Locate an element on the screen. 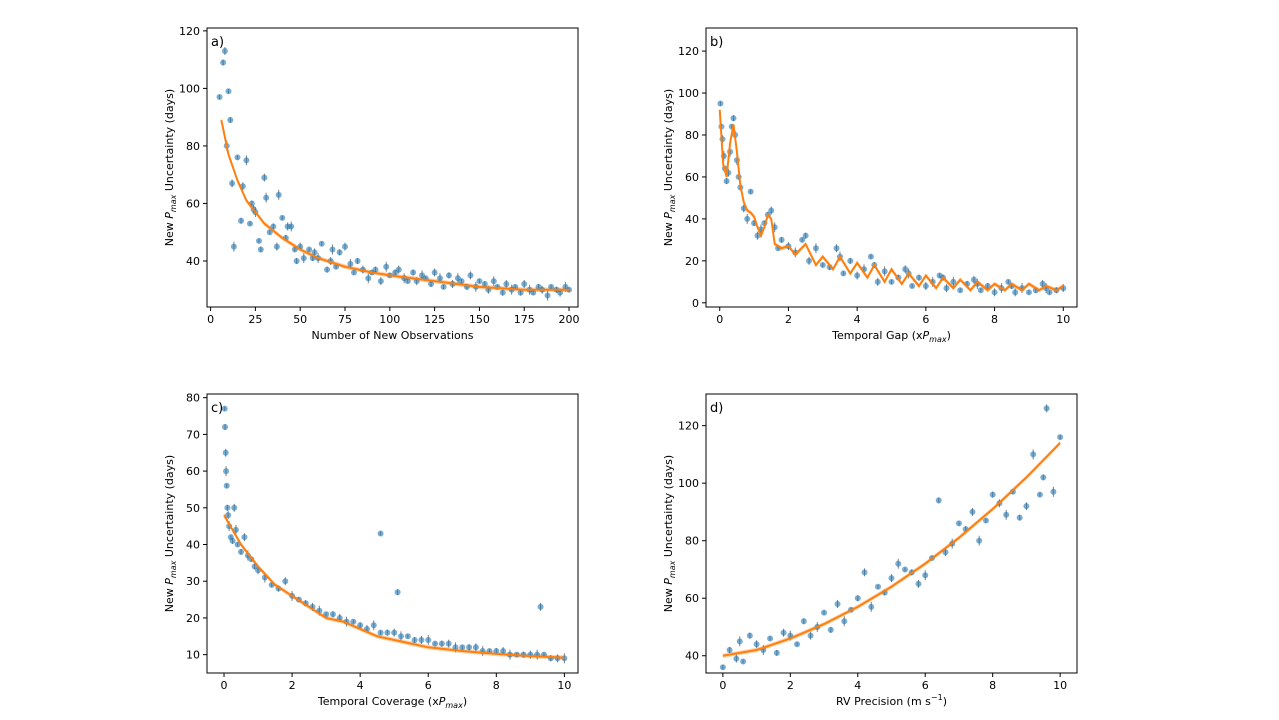  x-tick-label: 150 is located at coordinates (479, 319).